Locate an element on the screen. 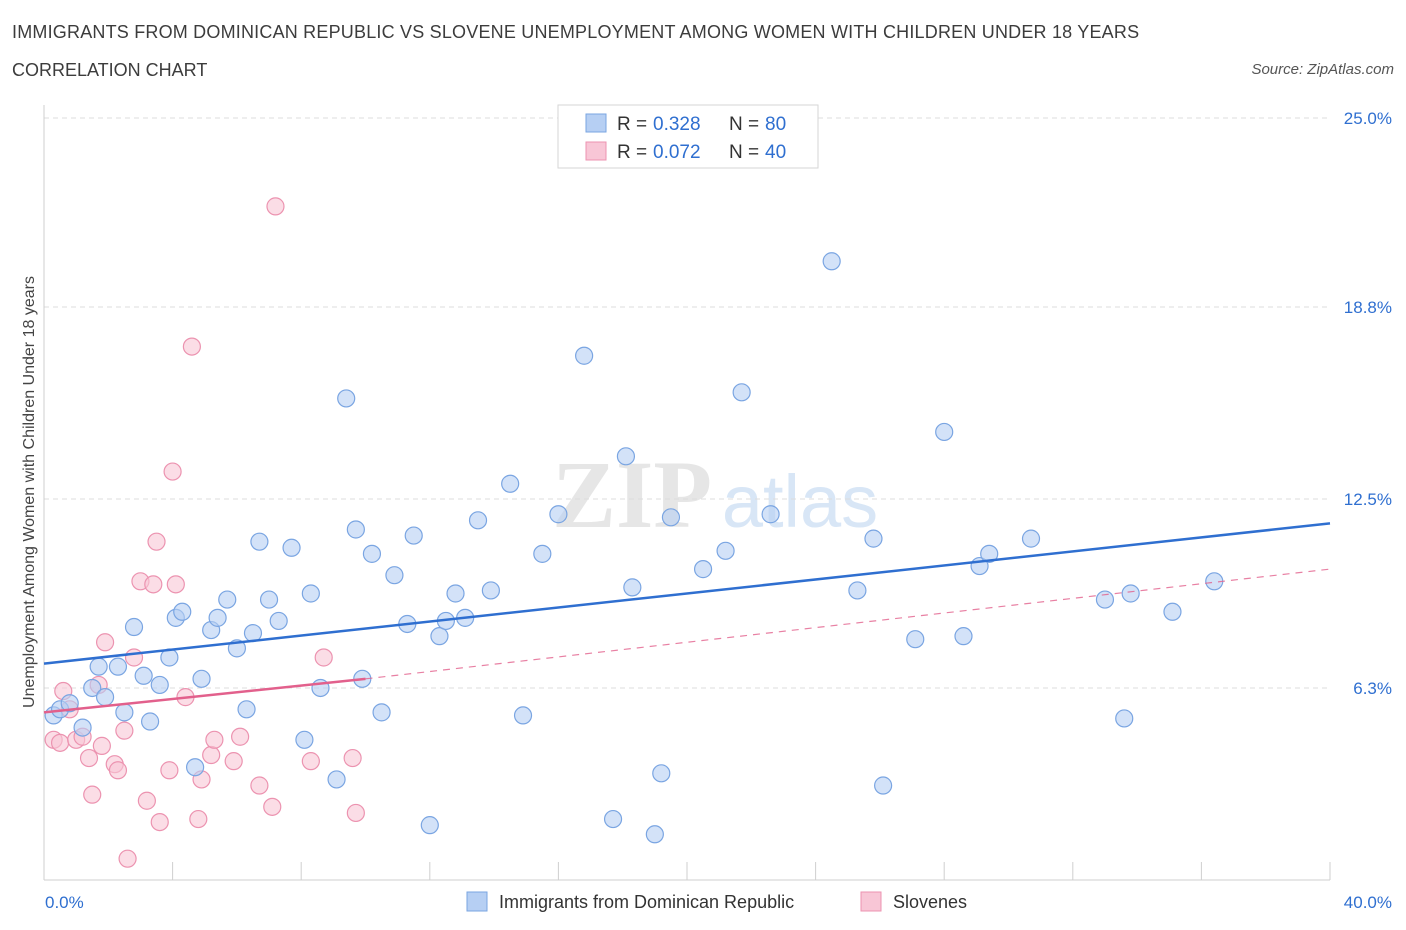  legend-r-label: R = is located at coordinates (632, 124).